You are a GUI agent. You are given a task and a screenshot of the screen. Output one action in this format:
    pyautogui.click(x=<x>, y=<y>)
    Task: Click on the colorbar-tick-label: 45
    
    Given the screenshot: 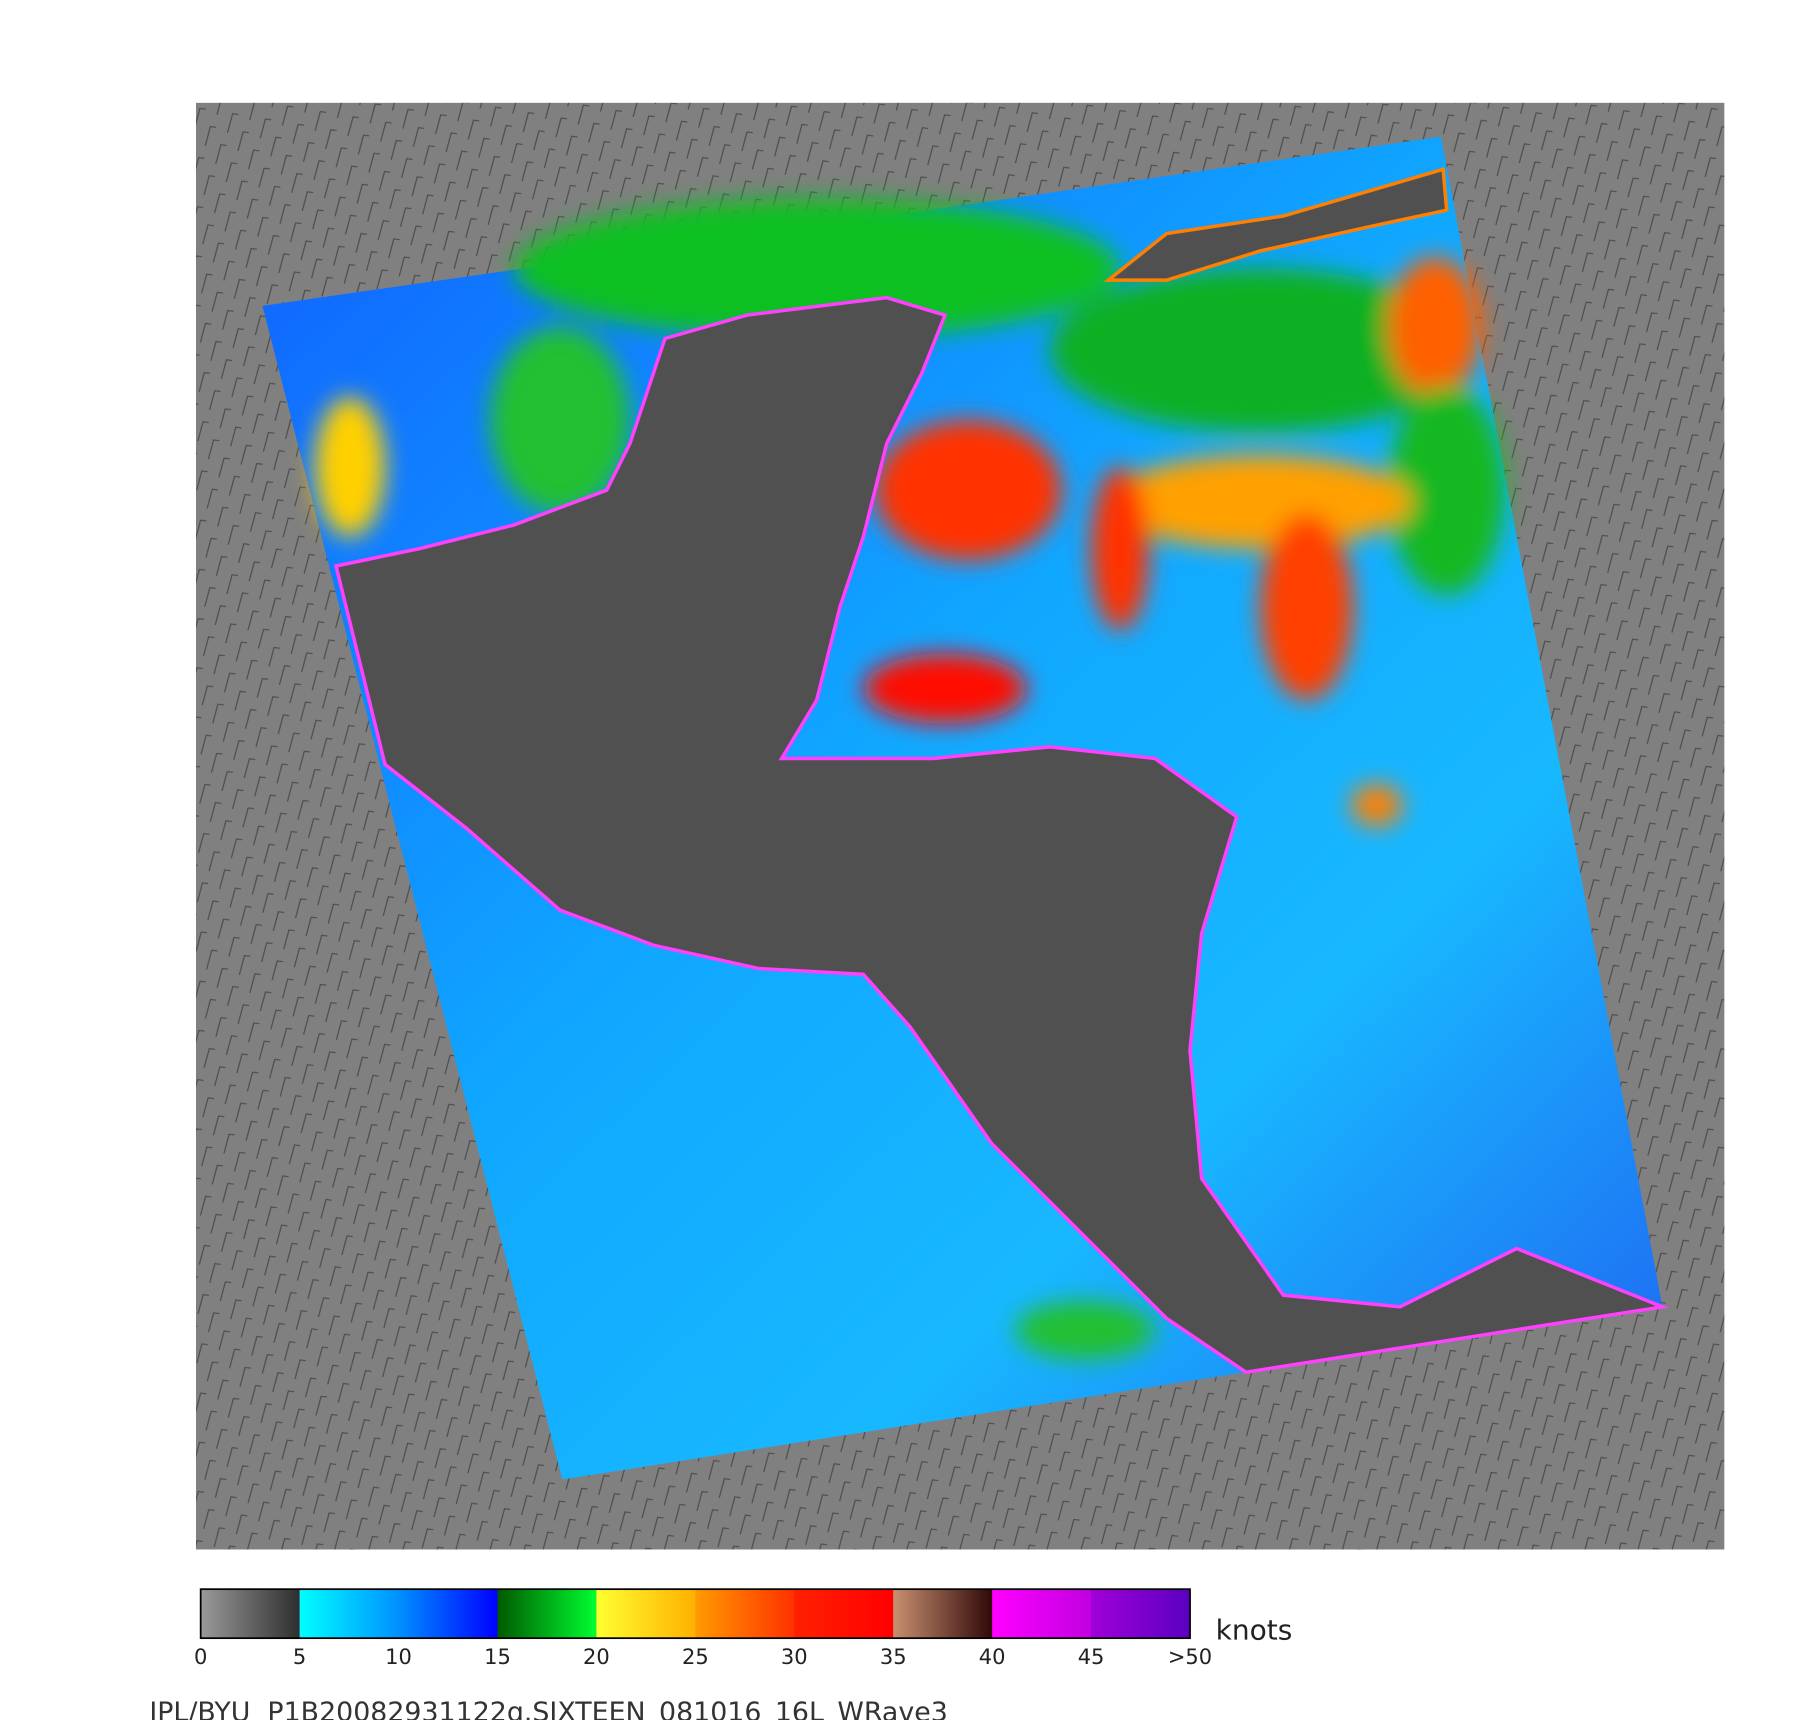 What is the action you would take?
    pyautogui.click(x=1091, y=1657)
    